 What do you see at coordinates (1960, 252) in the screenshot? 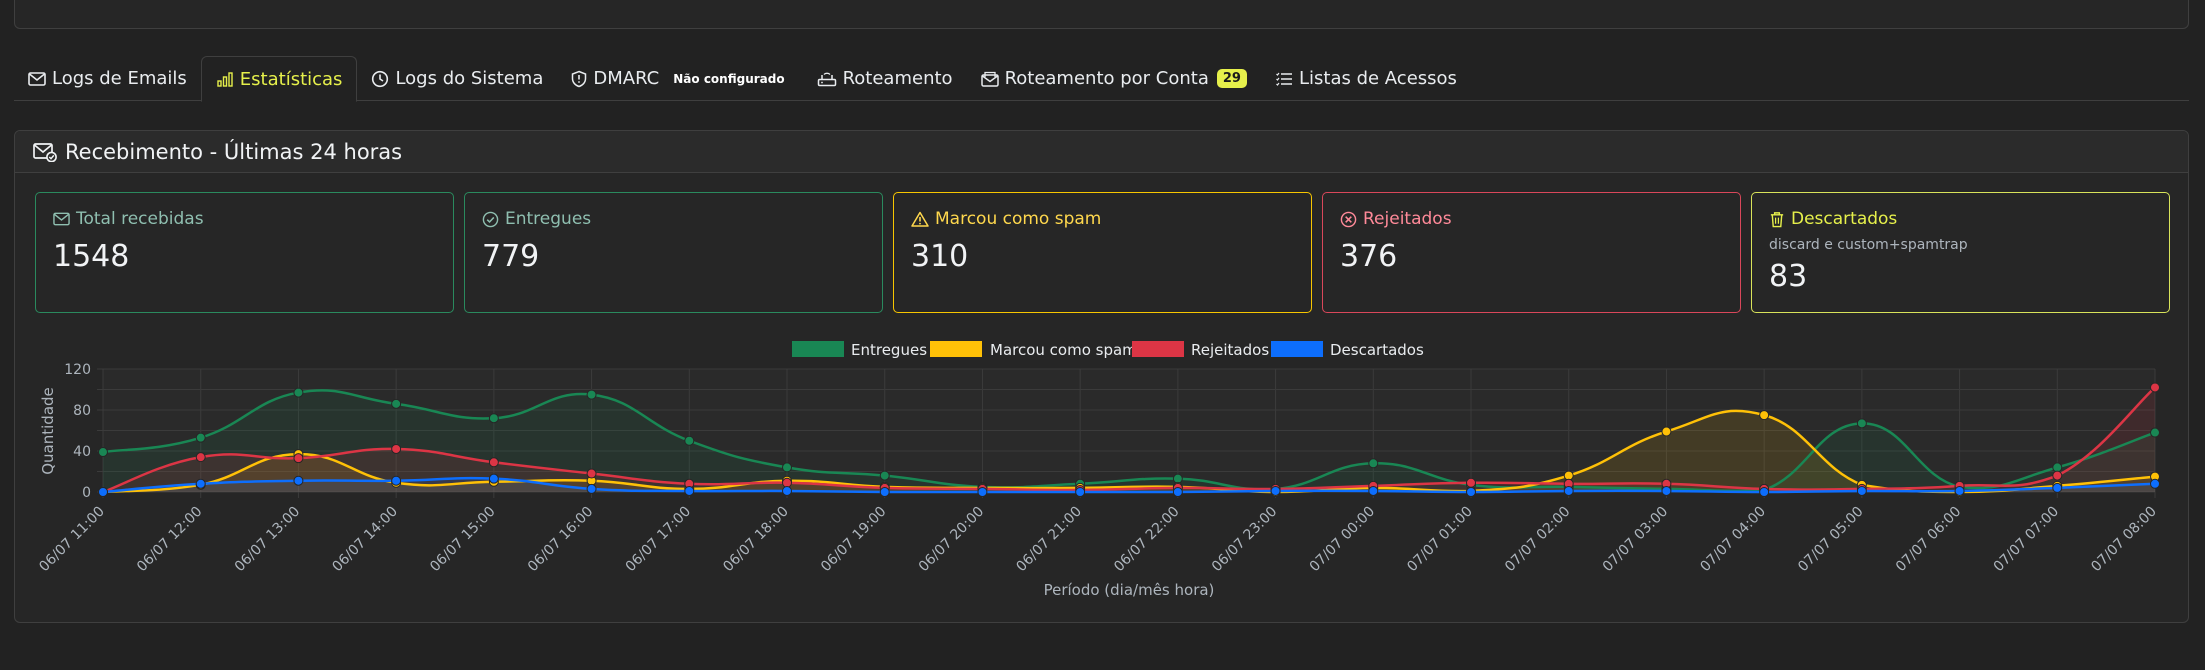
I see `stat-card-discarded: Descartados discard e custom+spamtrap 83` at bounding box center [1960, 252].